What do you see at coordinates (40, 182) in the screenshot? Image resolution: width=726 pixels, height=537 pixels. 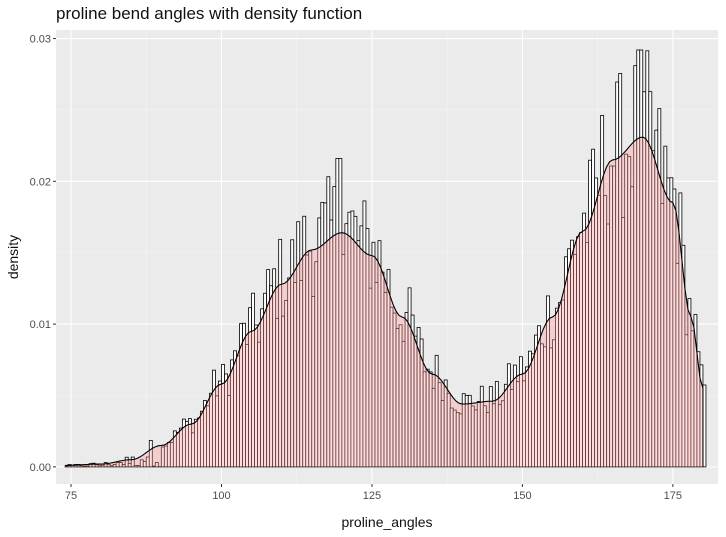 I see `y-tick-label: 0.02` at bounding box center [40, 182].